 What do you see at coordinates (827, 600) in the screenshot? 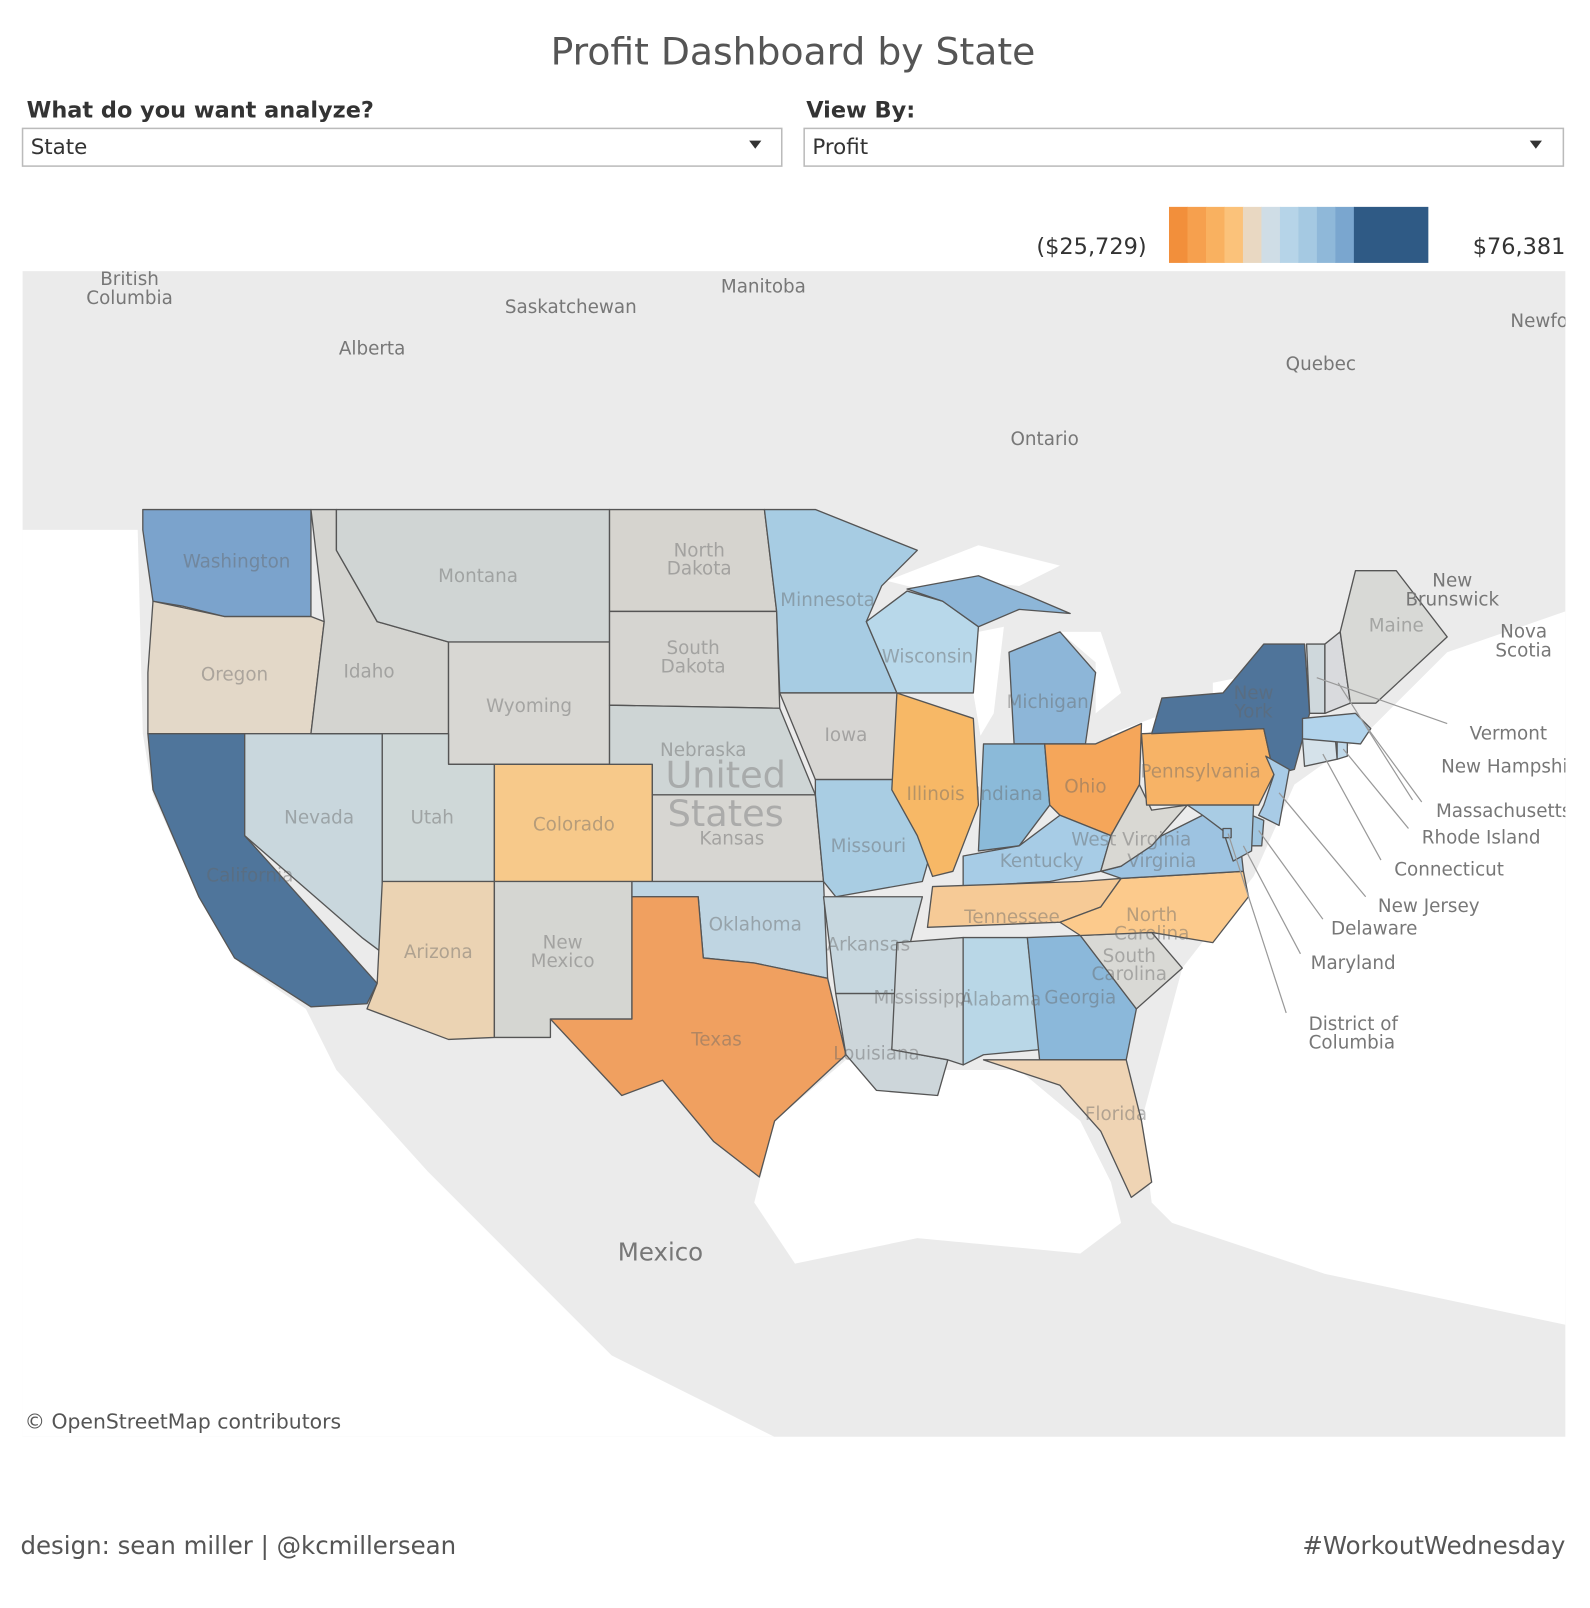
I see `state-label: Minnesota` at bounding box center [827, 600].